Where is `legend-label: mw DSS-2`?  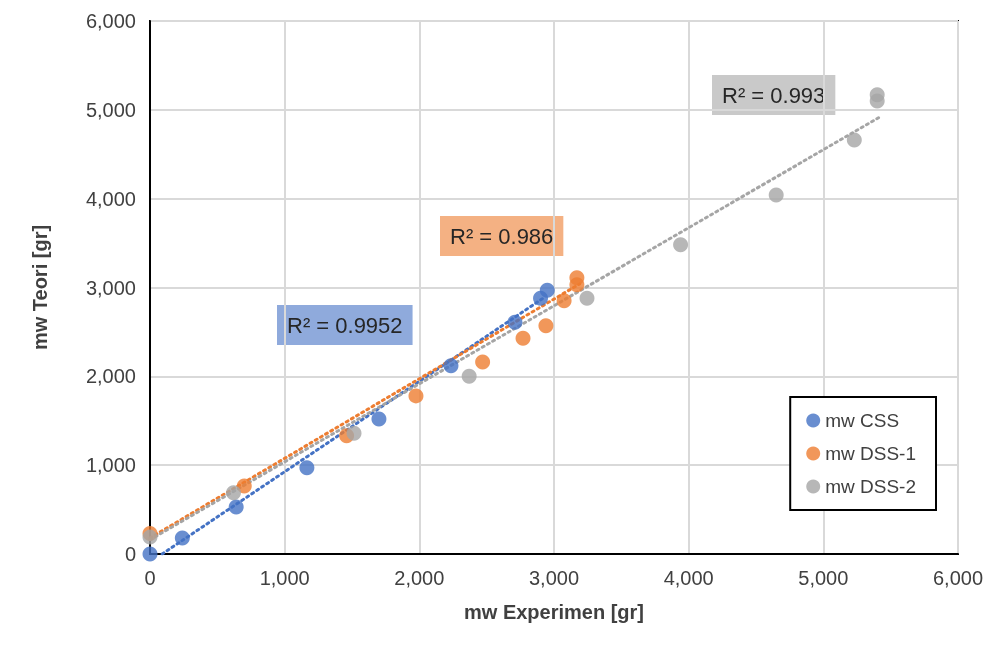 legend-label: mw DSS-2 is located at coordinates (871, 486).